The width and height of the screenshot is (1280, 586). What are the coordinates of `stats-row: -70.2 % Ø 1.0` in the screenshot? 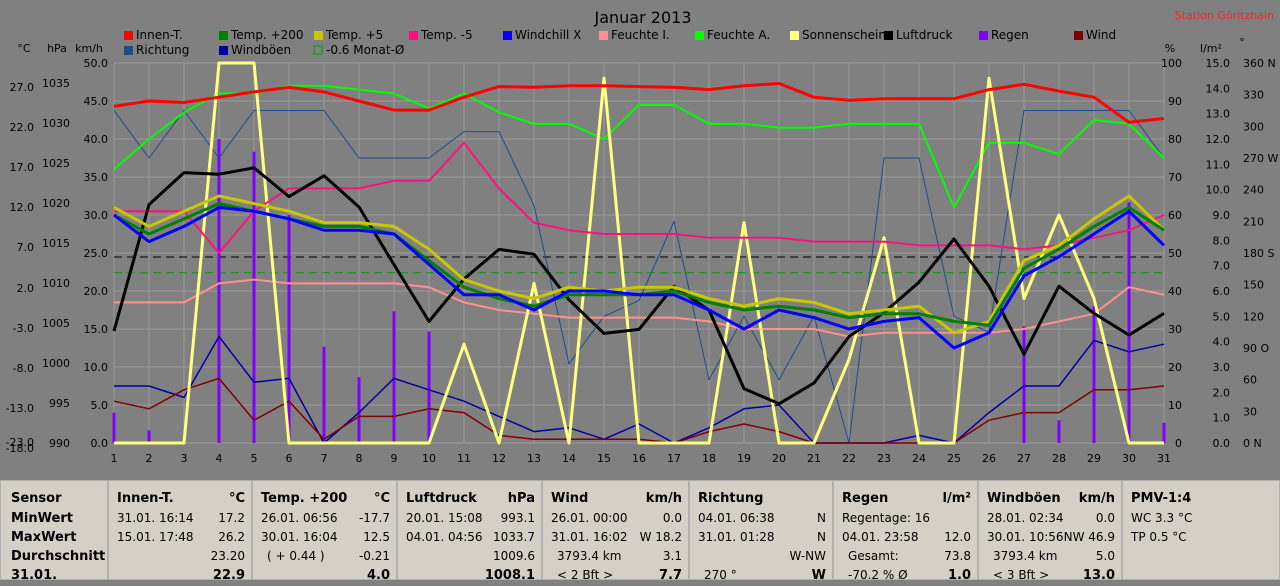 It's located at (905, 577).